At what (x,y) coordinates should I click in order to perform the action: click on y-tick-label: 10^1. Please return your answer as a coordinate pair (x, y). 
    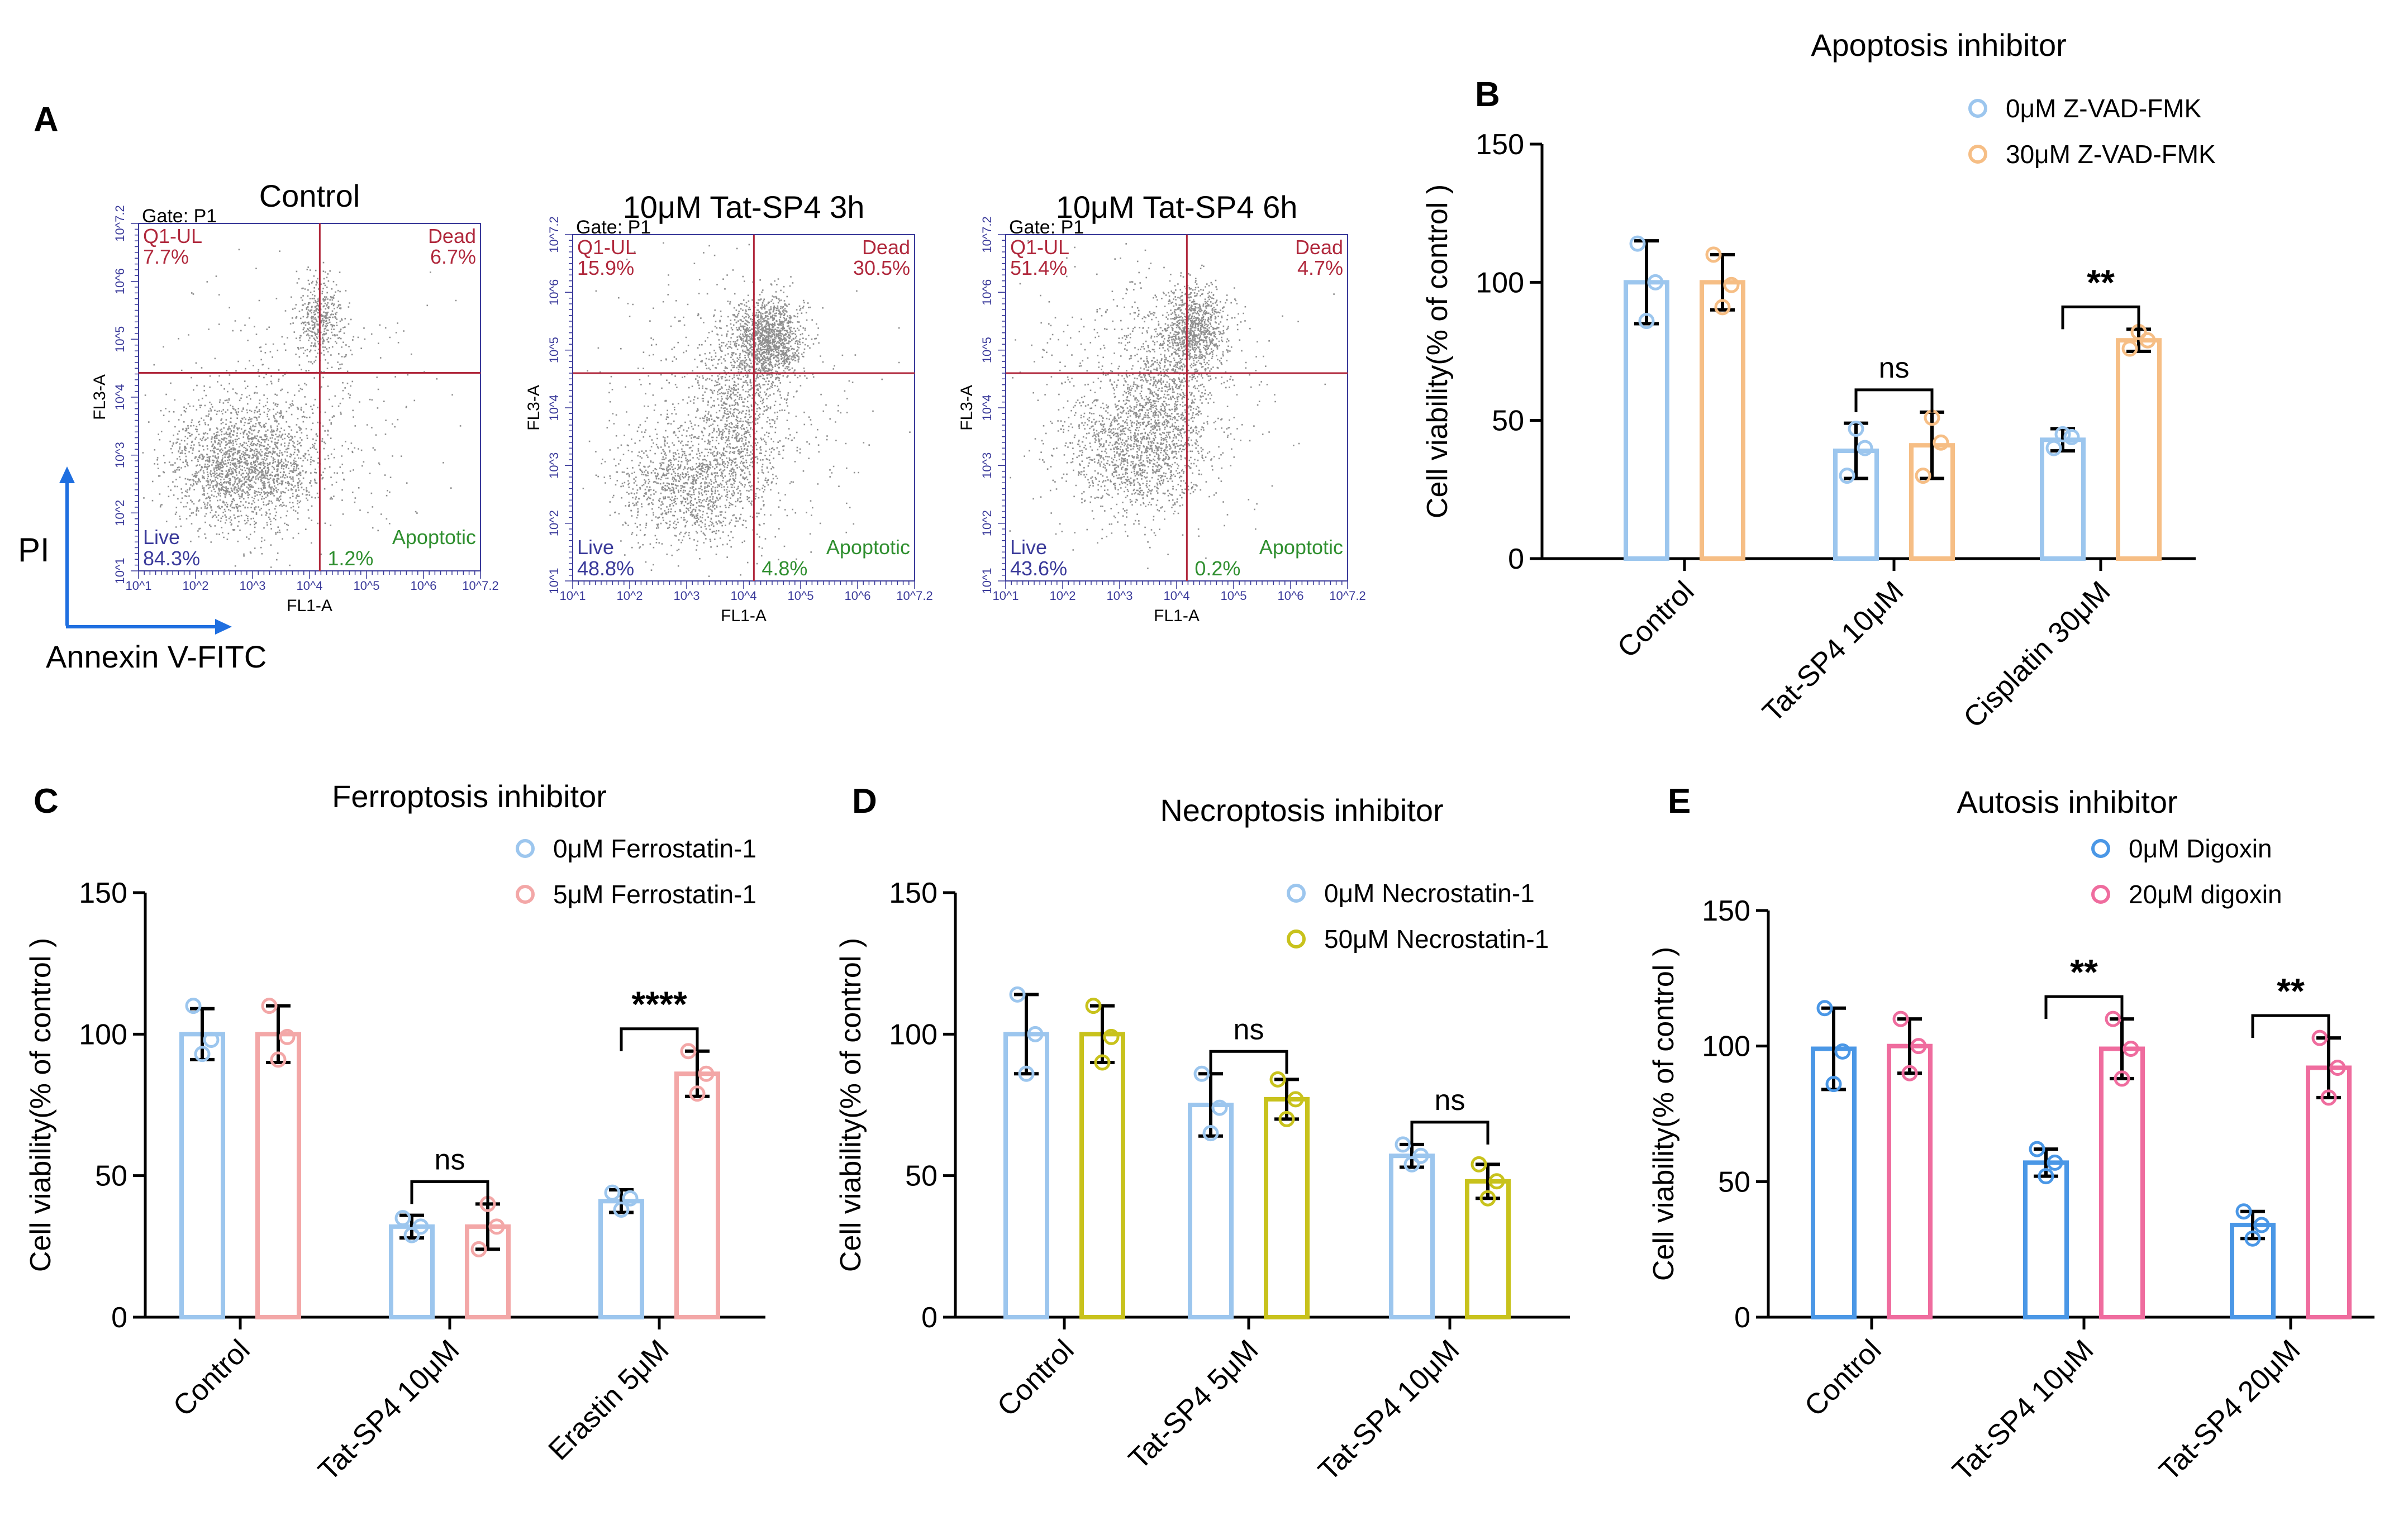
    Looking at the image, I should click on (120, 571).